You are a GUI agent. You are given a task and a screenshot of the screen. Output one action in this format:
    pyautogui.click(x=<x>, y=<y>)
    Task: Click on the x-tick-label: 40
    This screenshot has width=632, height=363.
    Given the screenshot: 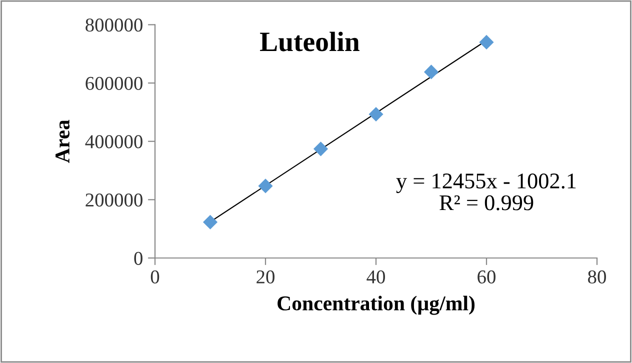 What is the action you would take?
    pyautogui.click(x=375, y=277)
    